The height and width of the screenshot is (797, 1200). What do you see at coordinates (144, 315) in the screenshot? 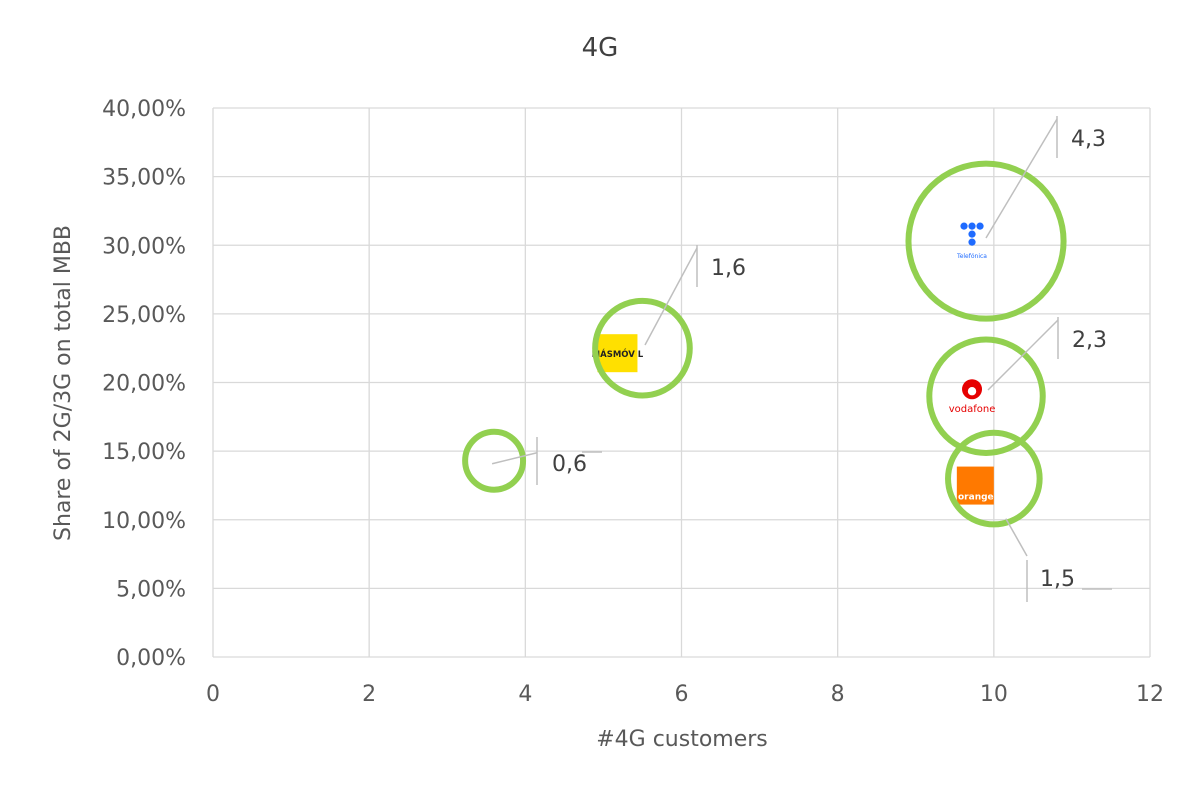
I see `y-tick-label: 25,00%` at bounding box center [144, 315].